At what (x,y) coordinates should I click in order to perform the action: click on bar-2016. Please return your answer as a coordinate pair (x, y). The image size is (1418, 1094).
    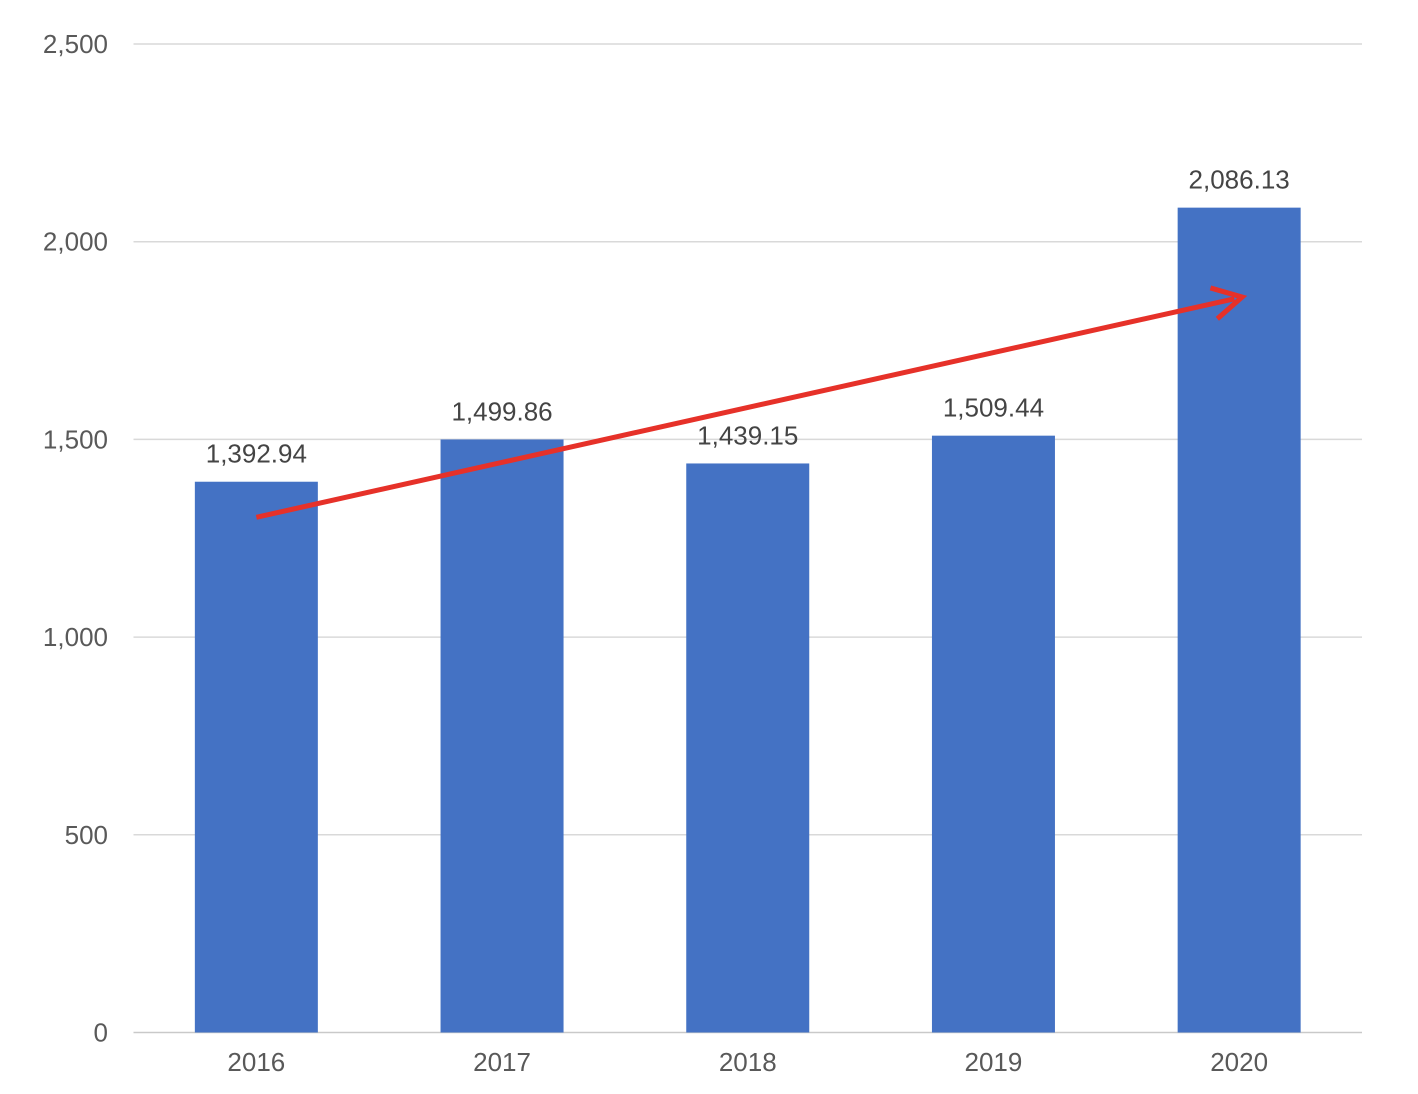
    Looking at the image, I should click on (256, 757).